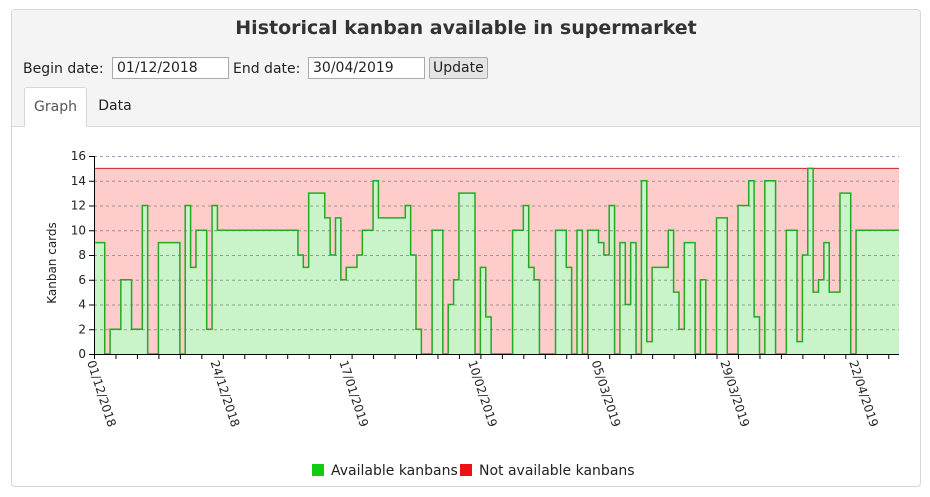  I want to click on legend-not-available: Not available kanbans, so click(547, 471).